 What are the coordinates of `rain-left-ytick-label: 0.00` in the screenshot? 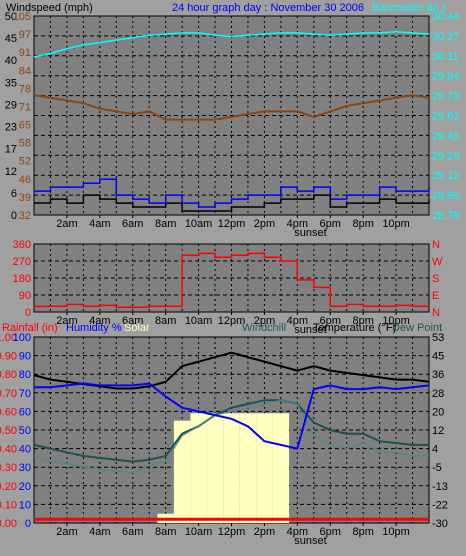 It's located at (8, 524).